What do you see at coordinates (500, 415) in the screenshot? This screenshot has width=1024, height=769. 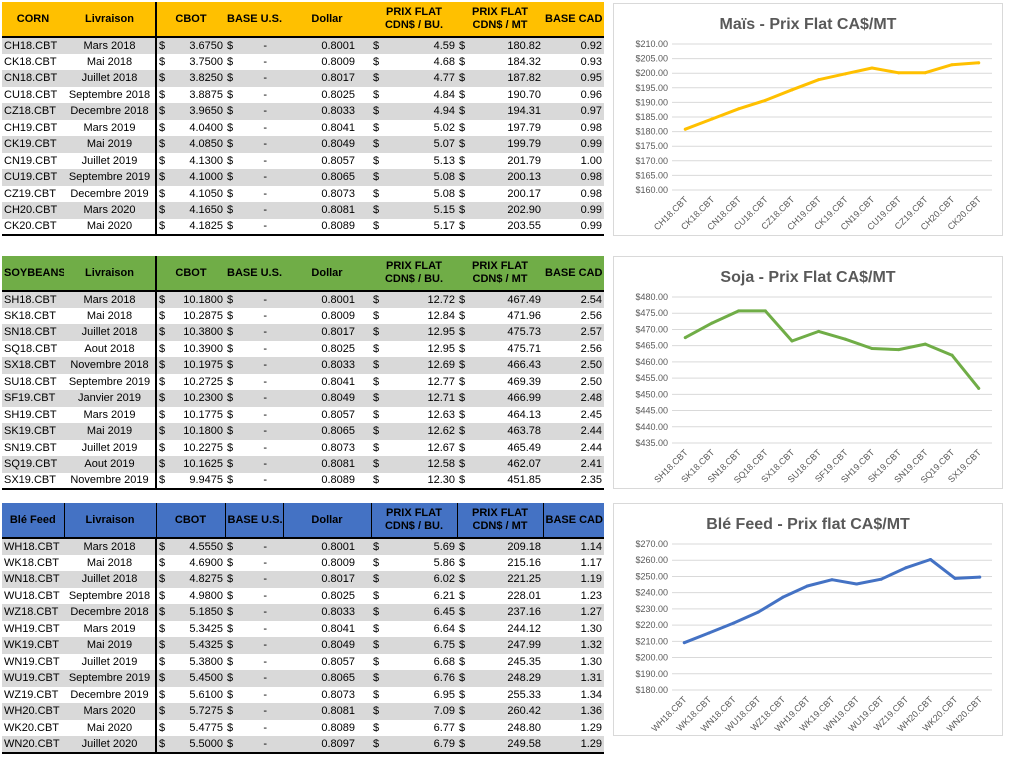 I see `prix-flat-mt-value: $464.13` at bounding box center [500, 415].